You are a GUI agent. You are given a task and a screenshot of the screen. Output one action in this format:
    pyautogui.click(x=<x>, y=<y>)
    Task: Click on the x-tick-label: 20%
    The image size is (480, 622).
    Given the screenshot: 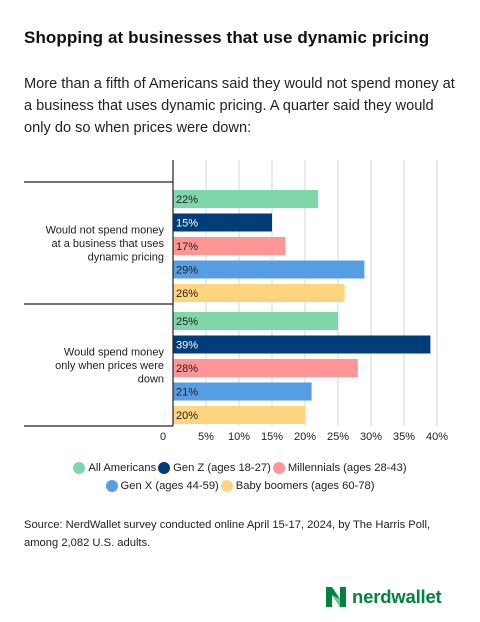 What is the action you would take?
    pyautogui.click(x=305, y=437)
    